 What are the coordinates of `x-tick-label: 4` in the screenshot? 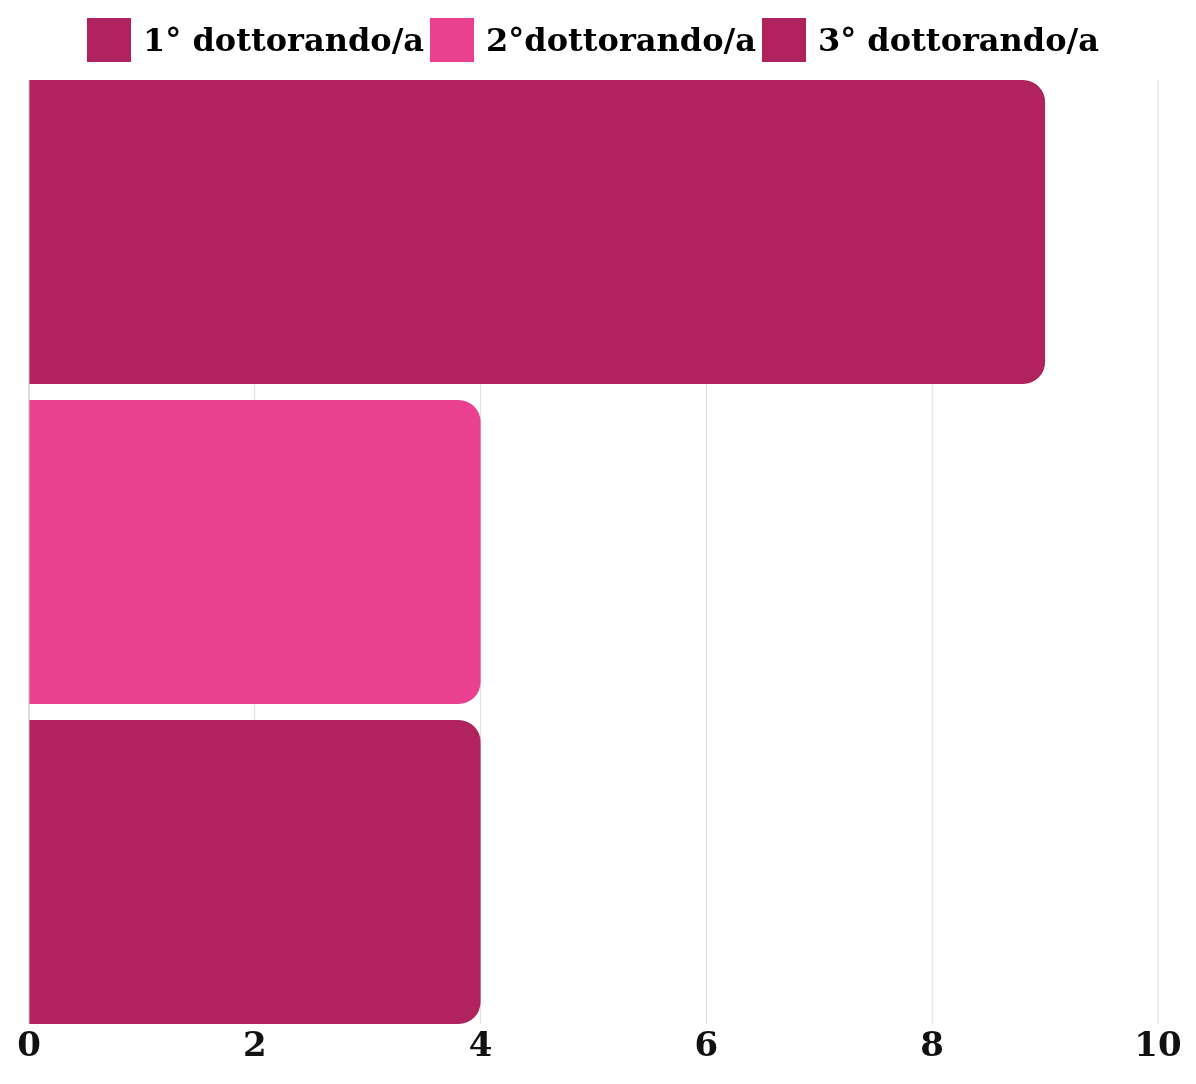 It's located at (480, 1044).